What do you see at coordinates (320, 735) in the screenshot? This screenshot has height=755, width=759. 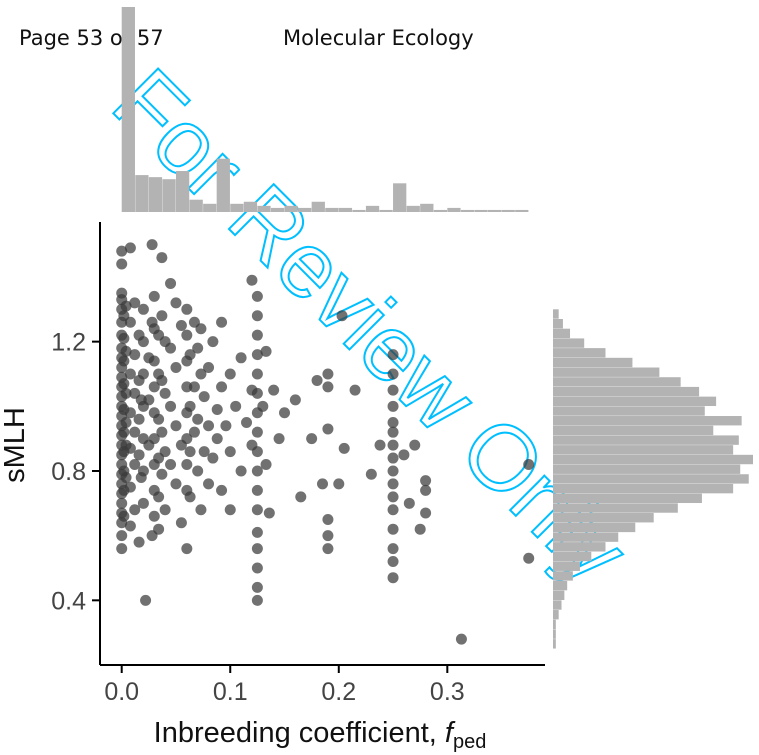 I see `x-axis-label: Inbreeding coefficient, fped` at bounding box center [320, 735].